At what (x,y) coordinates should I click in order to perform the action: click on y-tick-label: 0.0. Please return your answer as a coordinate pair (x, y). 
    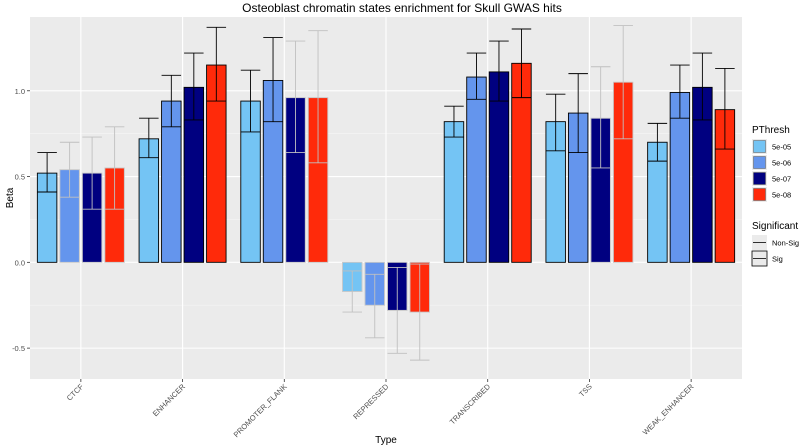
    Looking at the image, I should click on (20, 262).